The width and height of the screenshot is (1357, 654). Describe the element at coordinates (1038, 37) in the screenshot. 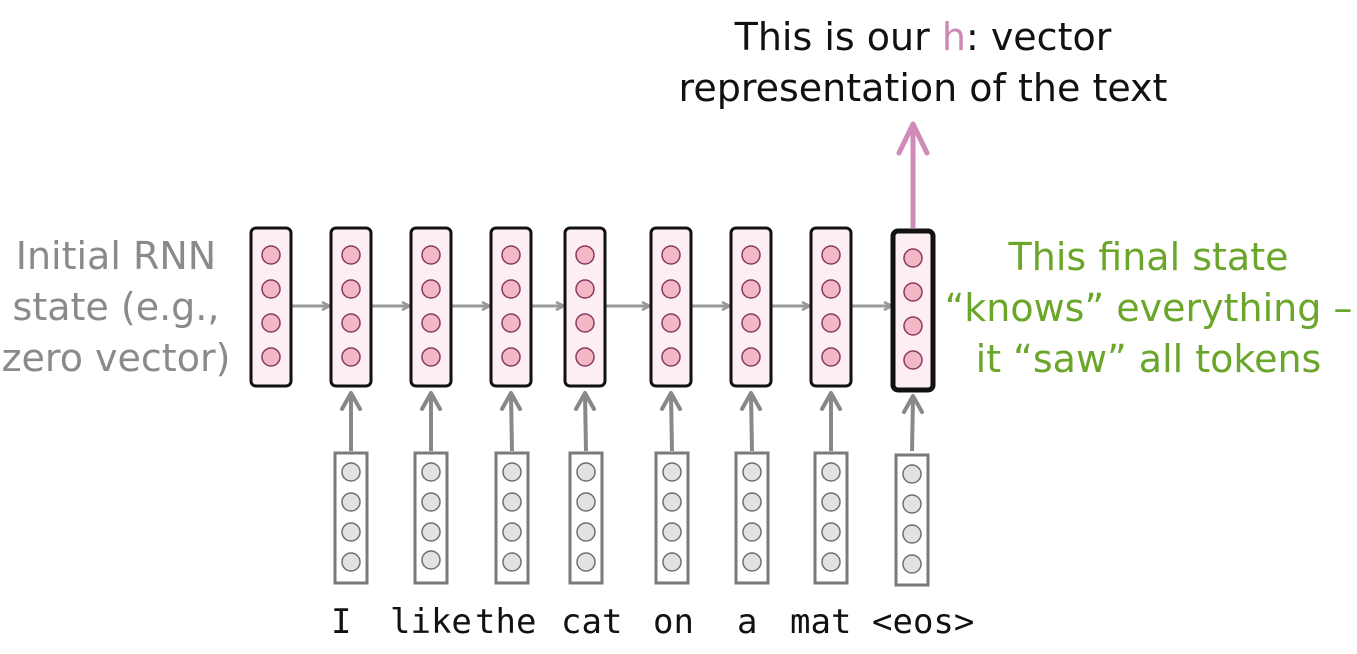

I see `caption-after: : vector` at that location.